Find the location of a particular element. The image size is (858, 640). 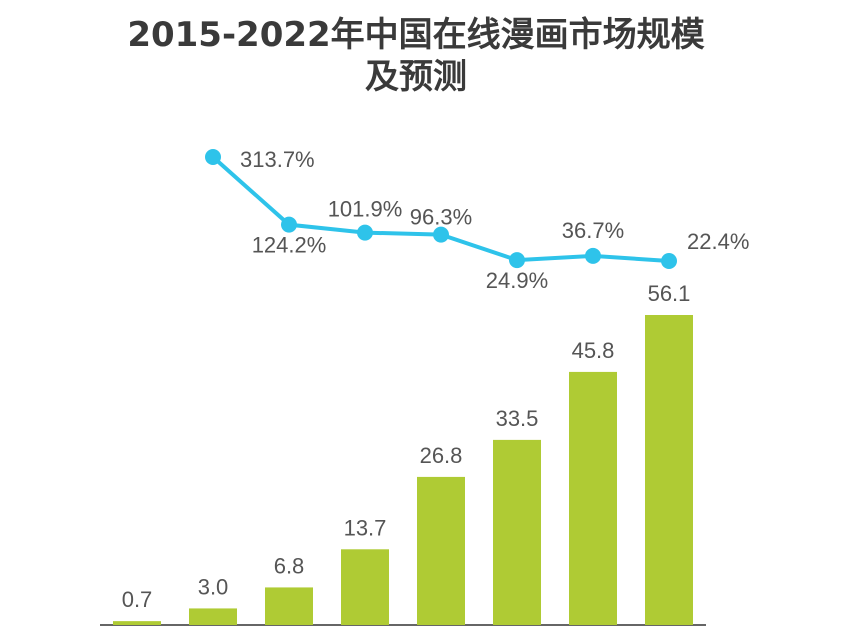

value-label: 22.4% is located at coordinates (718, 241).